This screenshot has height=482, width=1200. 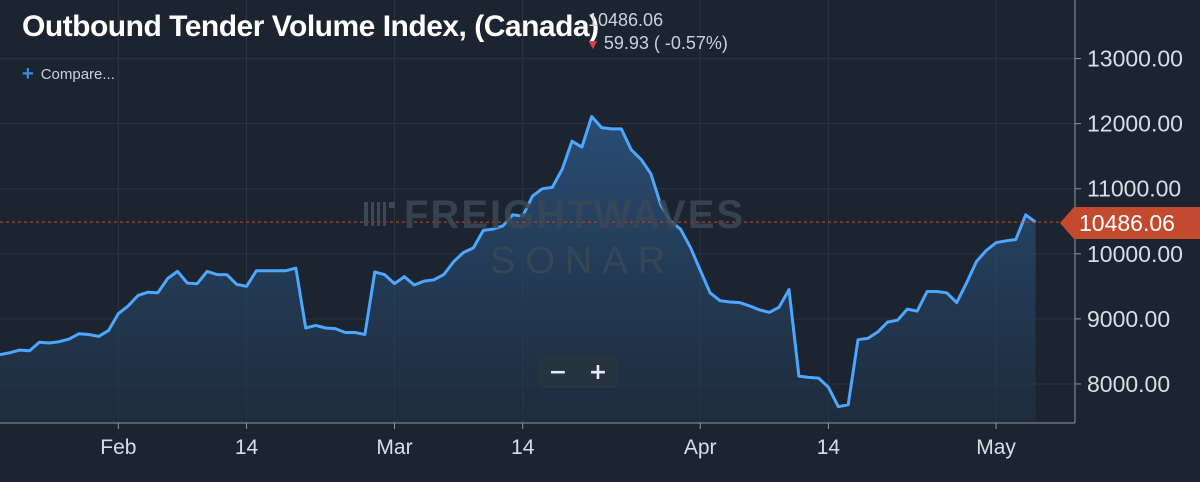 I want to click on last-value-tag, so click(x=1130, y=223).